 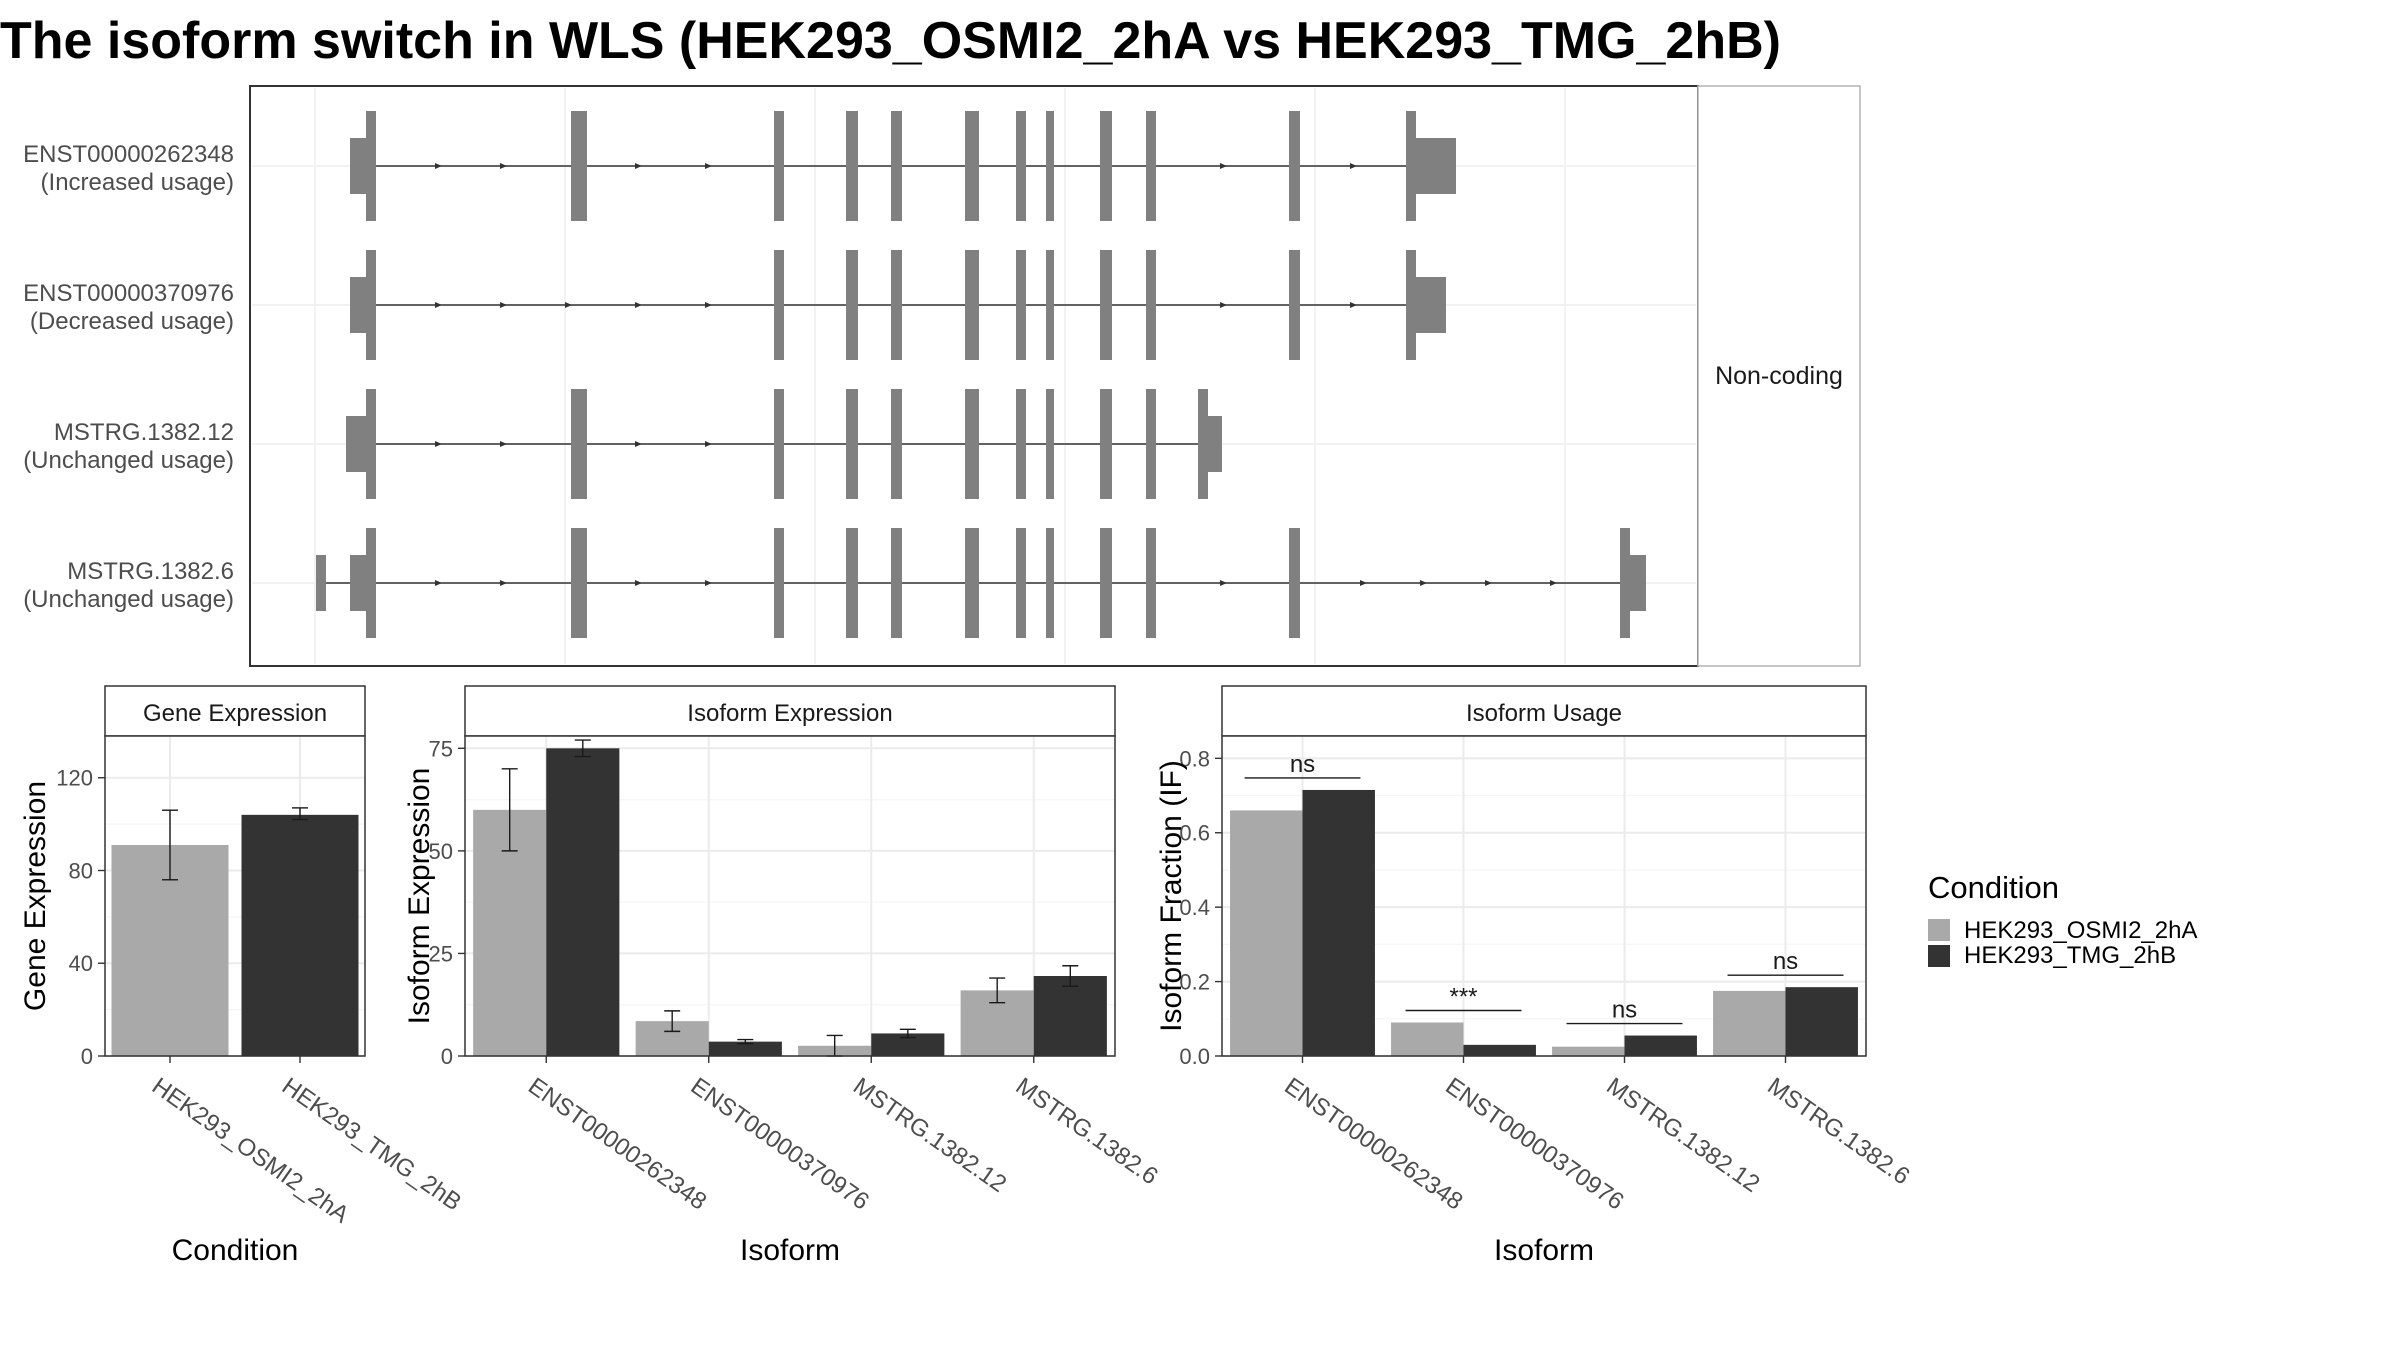 I want to click on y-tick-label: 120, so click(x=74, y=778).